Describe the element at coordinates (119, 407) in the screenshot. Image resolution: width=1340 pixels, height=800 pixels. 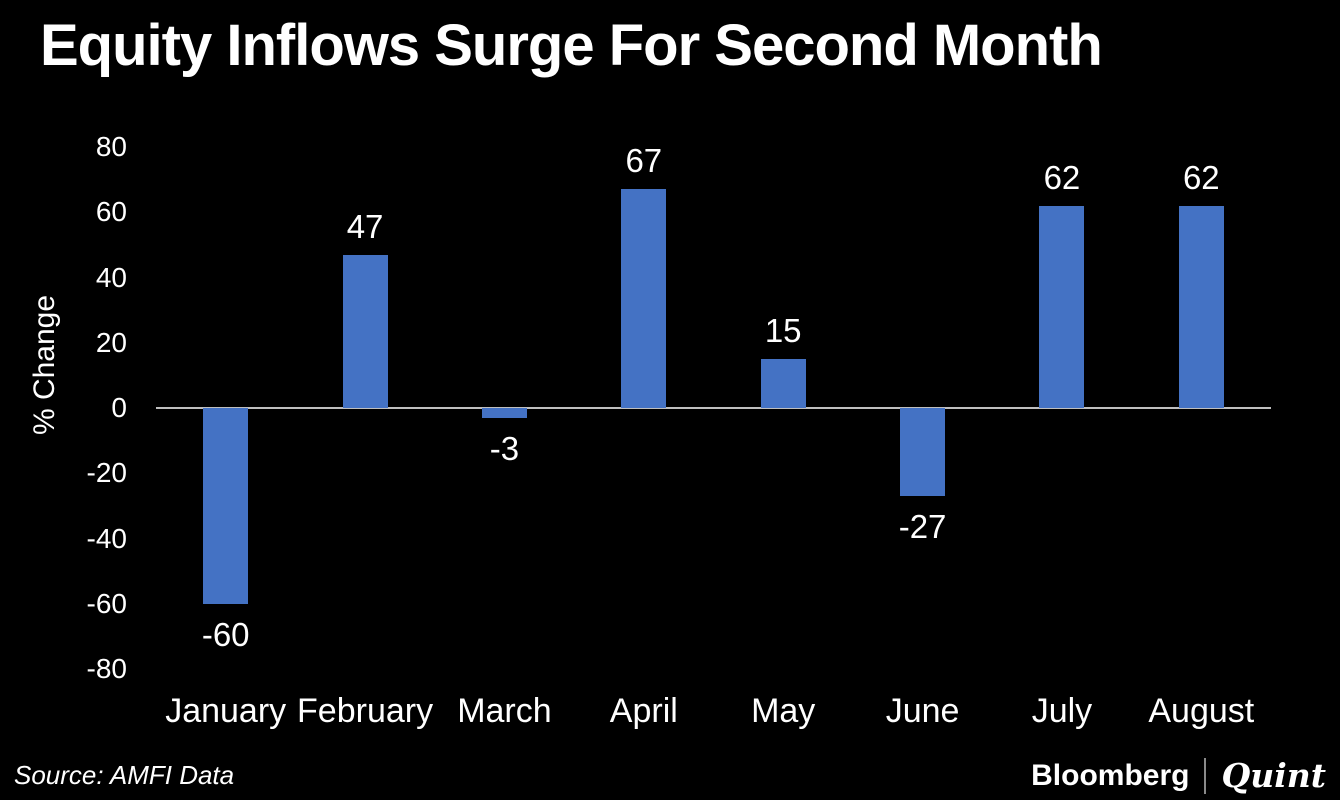
I see `y-tick-label: 0` at that location.